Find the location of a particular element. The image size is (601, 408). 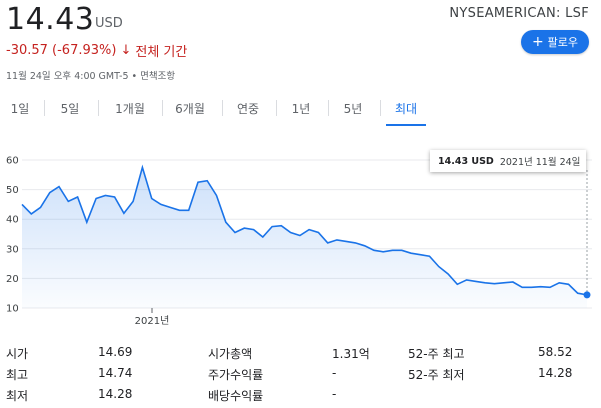

price-change: -30.57 (-67.93%) ↓ 전체 기간 is located at coordinates (96, 50).